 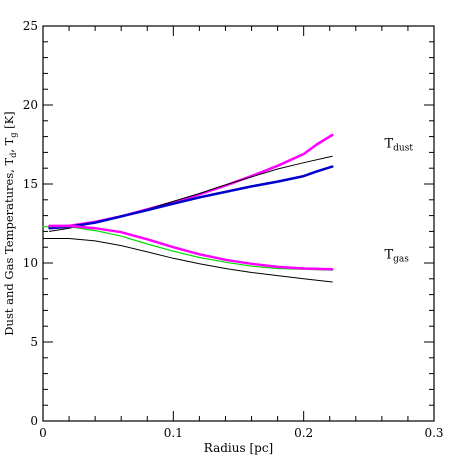 What do you see at coordinates (13, 135) in the screenshot?
I see `y-axis-label-sub-g: g` at bounding box center [13, 135].